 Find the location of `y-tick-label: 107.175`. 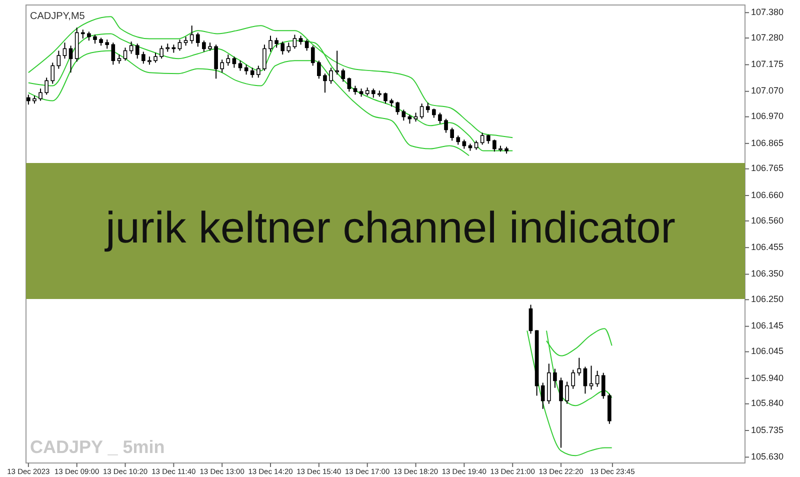

y-tick-label: 107.175 is located at coordinates (767, 64).